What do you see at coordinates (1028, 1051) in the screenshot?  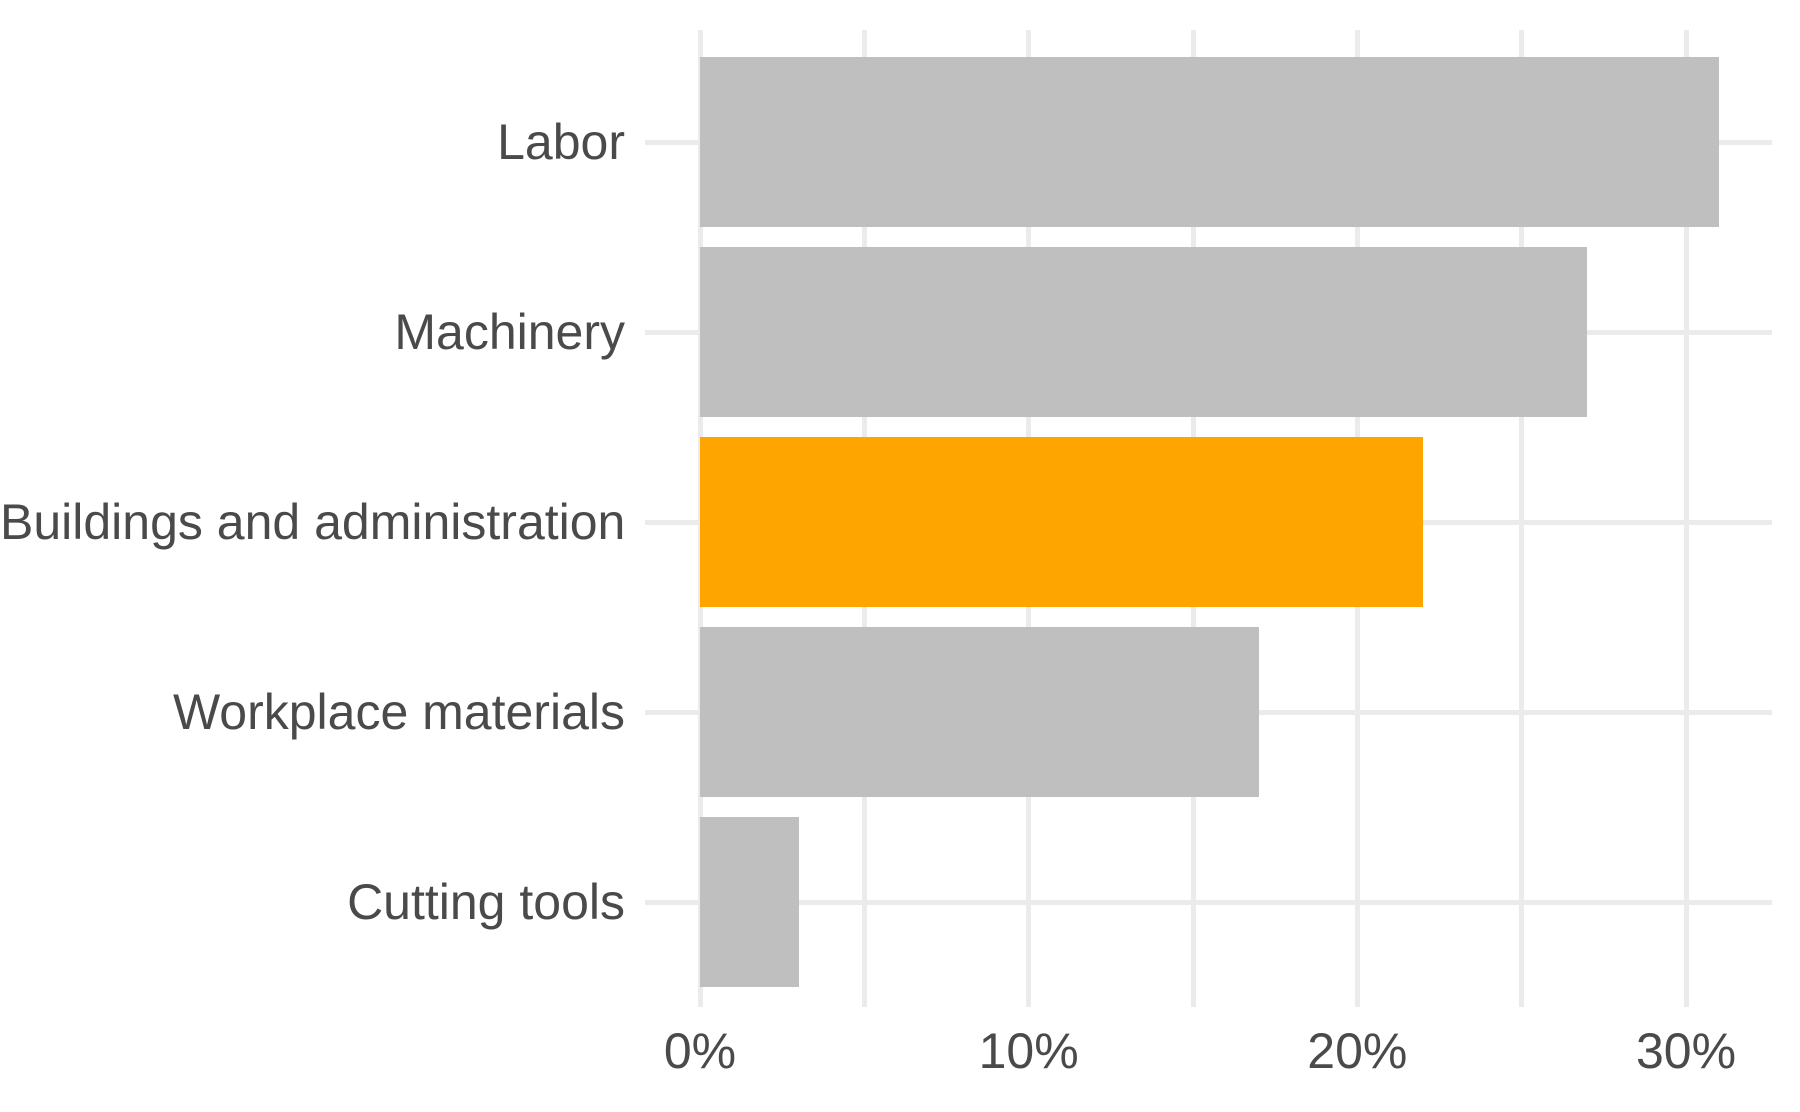 I see `x-tick-label: 10%` at bounding box center [1028, 1051].